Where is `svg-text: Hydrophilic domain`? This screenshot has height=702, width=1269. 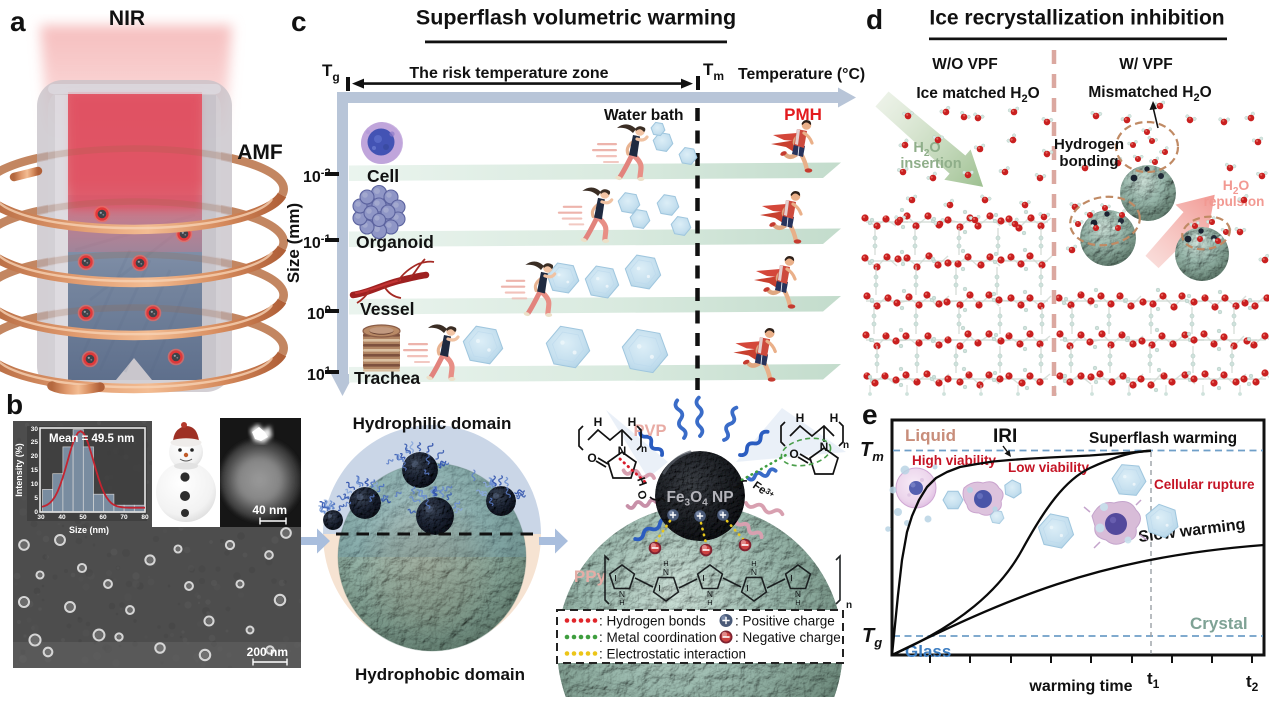 svg-text: Hydrophilic domain is located at coordinates (432, 423).